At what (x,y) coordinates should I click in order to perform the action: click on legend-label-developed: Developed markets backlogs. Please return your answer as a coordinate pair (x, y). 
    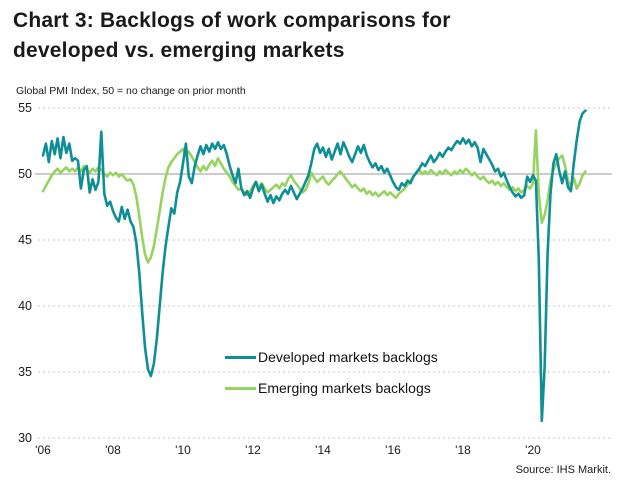
    Looking at the image, I should click on (348, 357).